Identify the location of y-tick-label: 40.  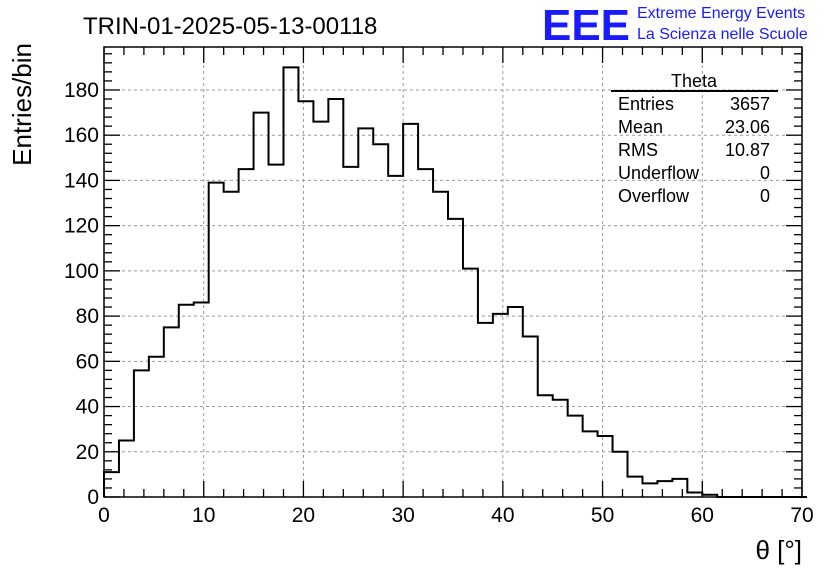
(87, 407).